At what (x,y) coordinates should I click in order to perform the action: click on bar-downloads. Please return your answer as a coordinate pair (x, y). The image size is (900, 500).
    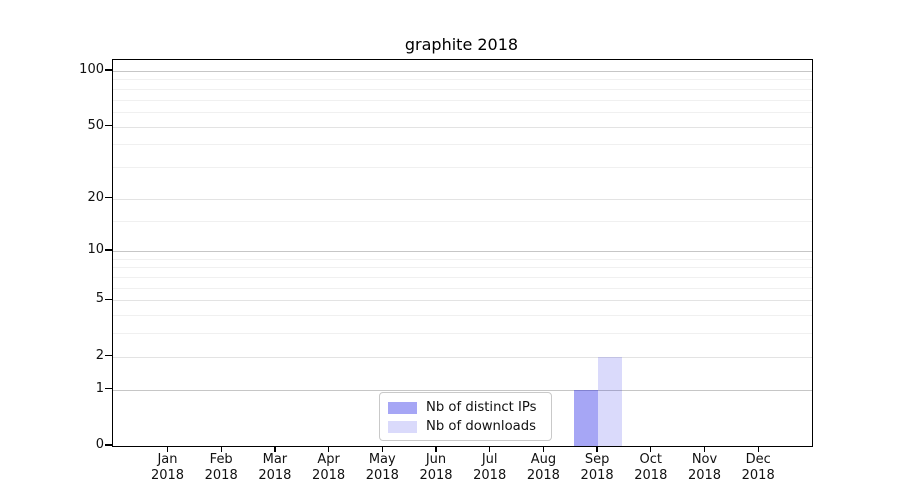
    Looking at the image, I should click on (610, 401).